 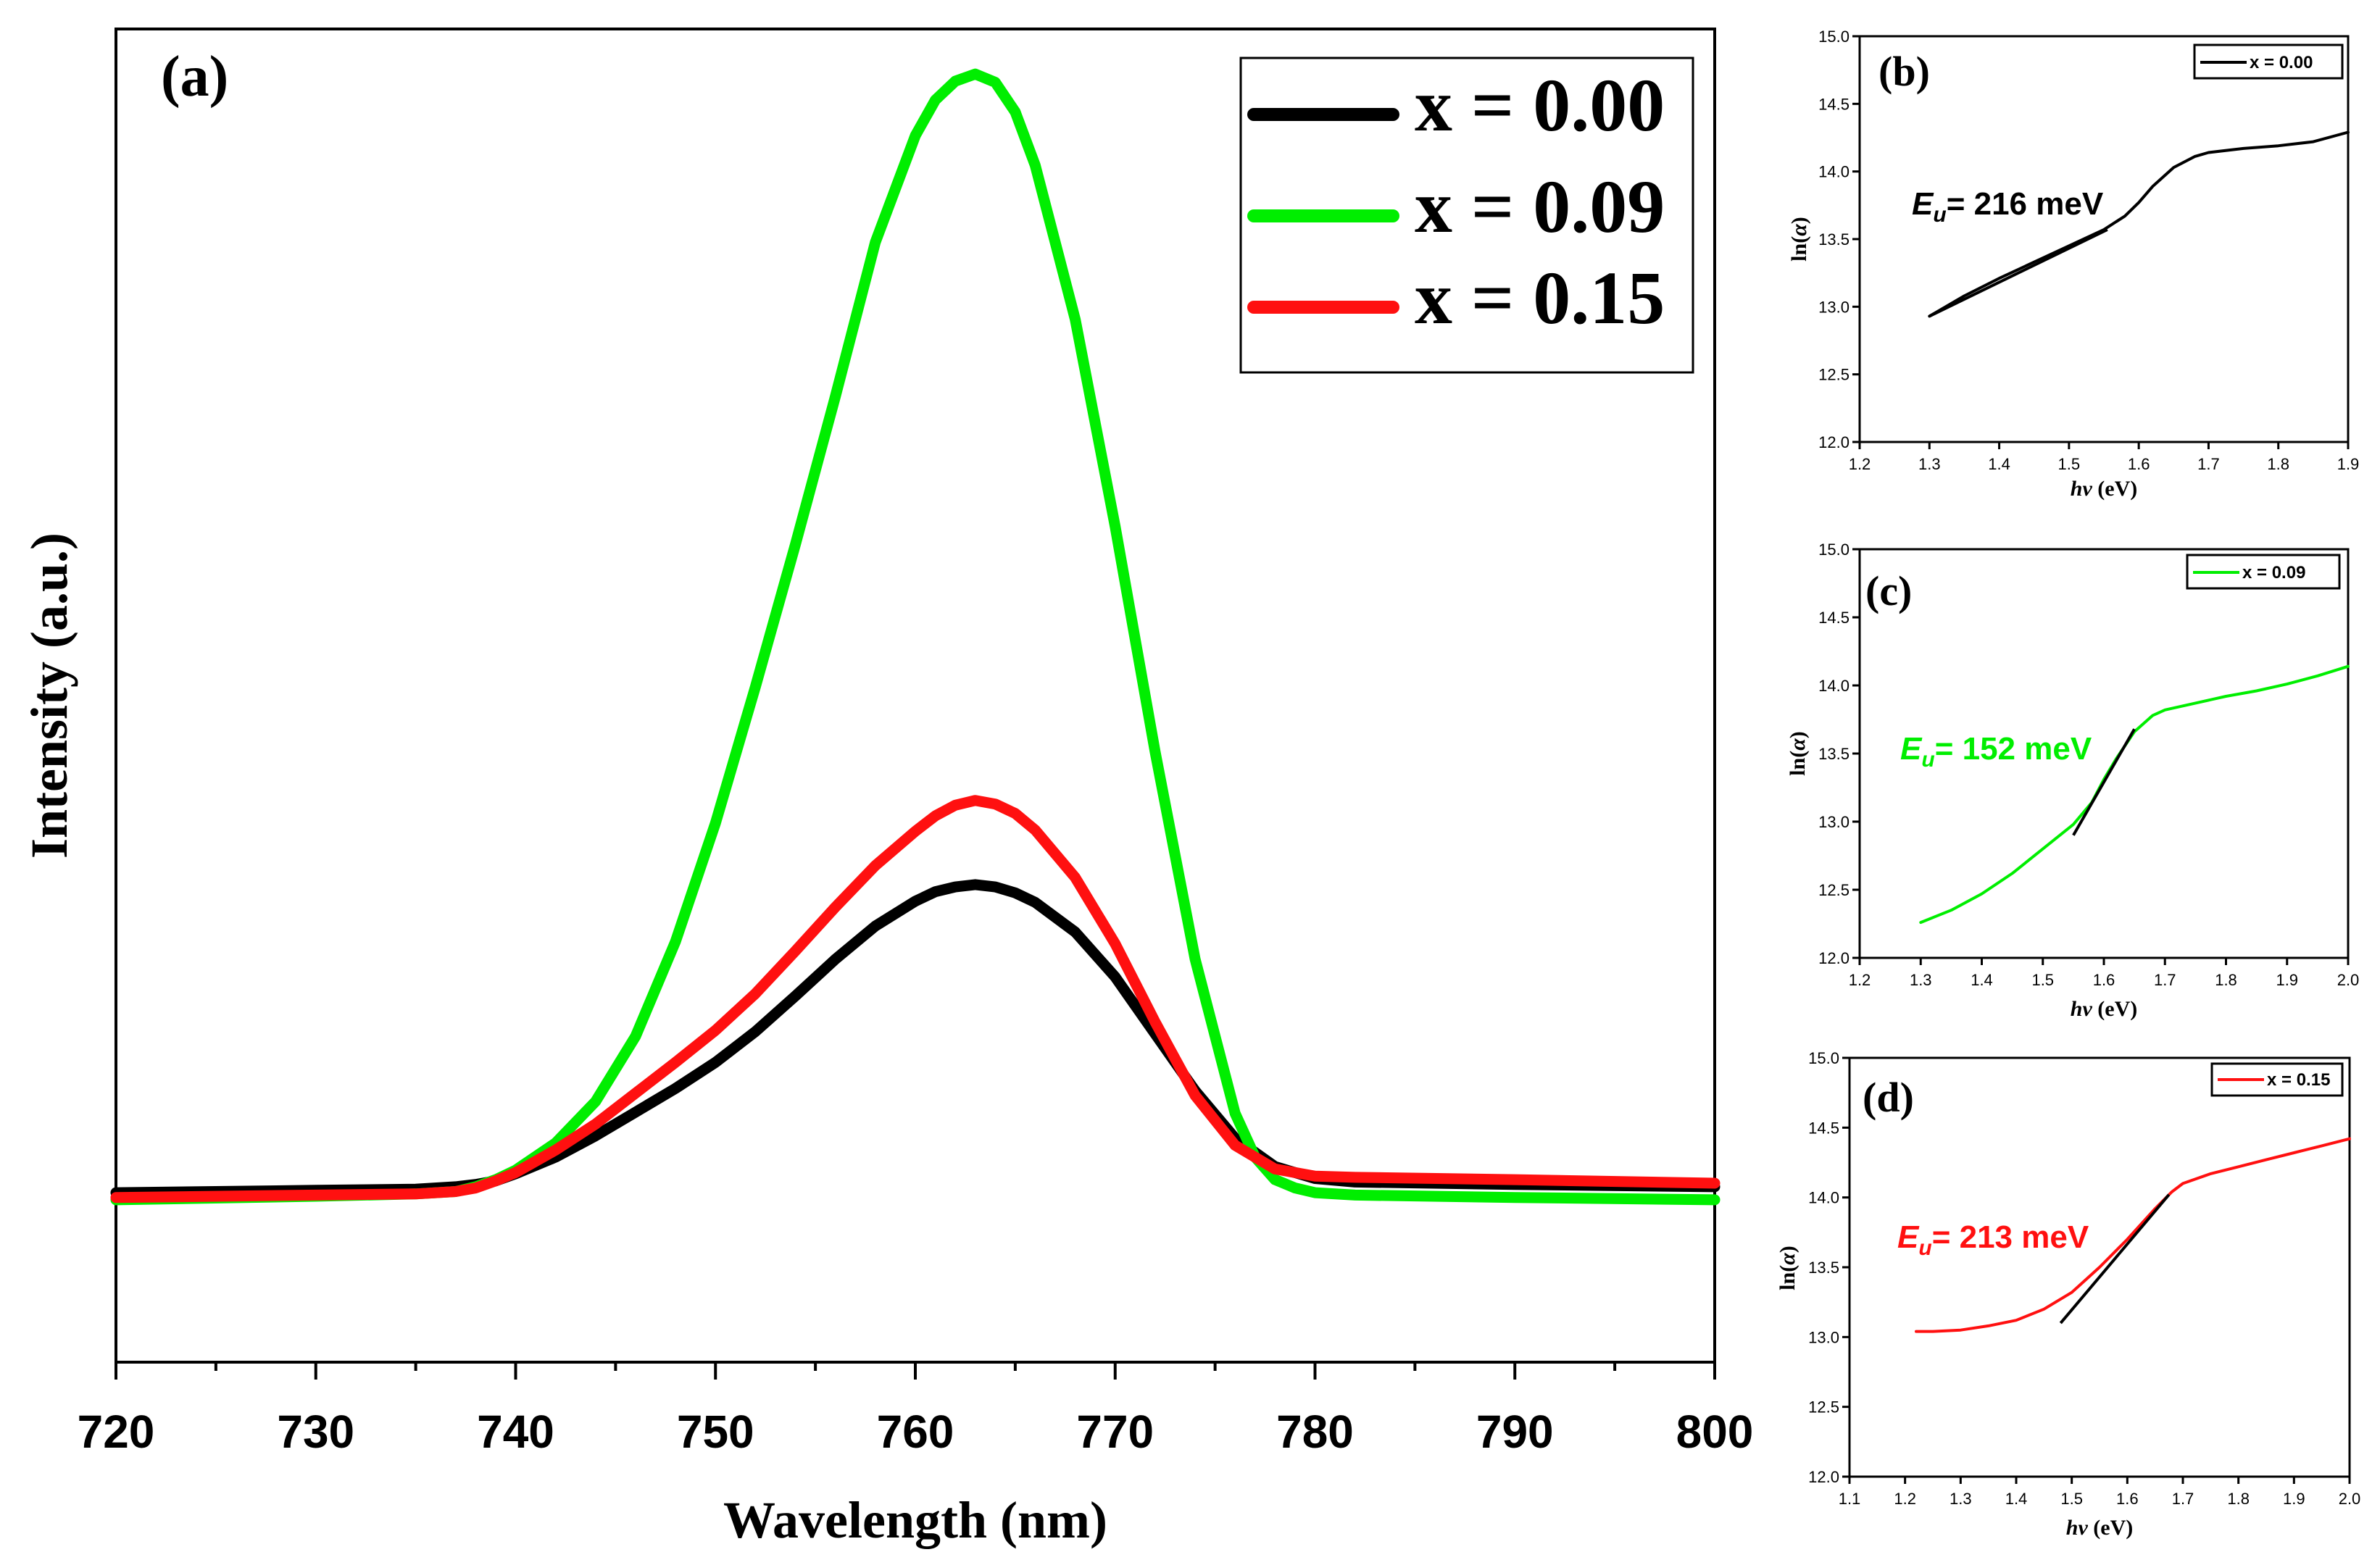 I want to click on panel-b-annotation-text: Eu= 216 meV, so click(x=2008, y=206).